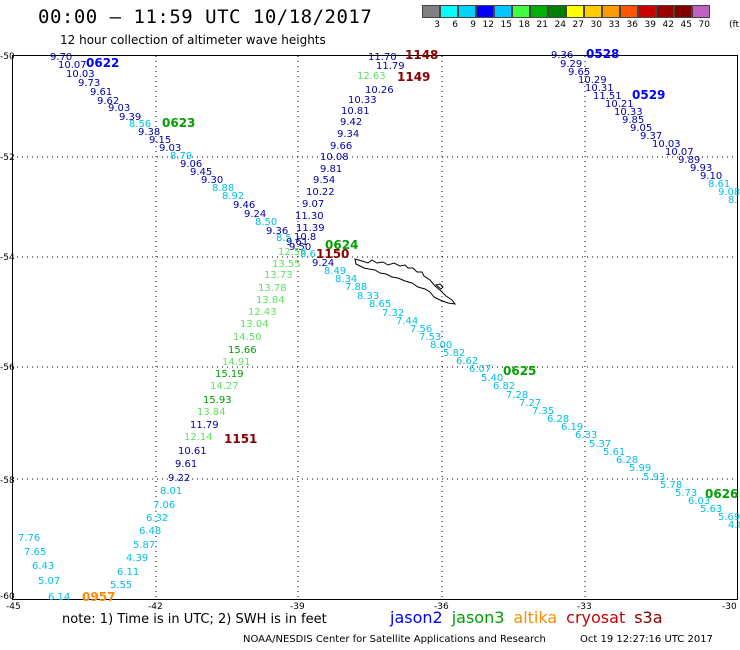 The width and height of the screenshot is (740, 650). Describe the element at coordinates (254, 324) in the screenshot. I see `wave-height-value: 13.04` at that location.